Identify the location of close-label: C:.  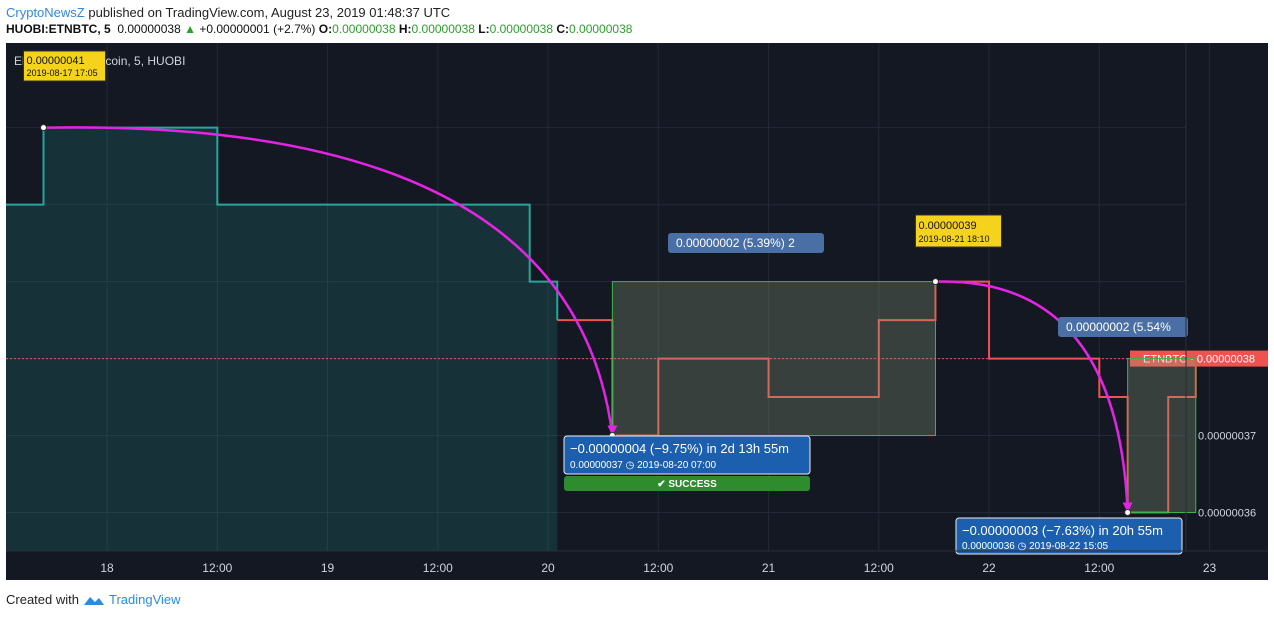
(563, 29).